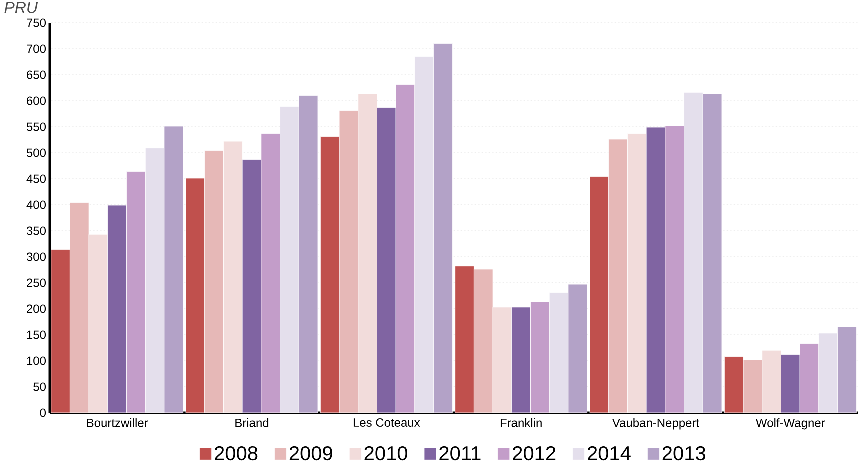 The width and height of the screenshot is (864, 473). Describe the element at coordinates (460, 453) in the screenshot. I see `legend-label: 2011` at that location.